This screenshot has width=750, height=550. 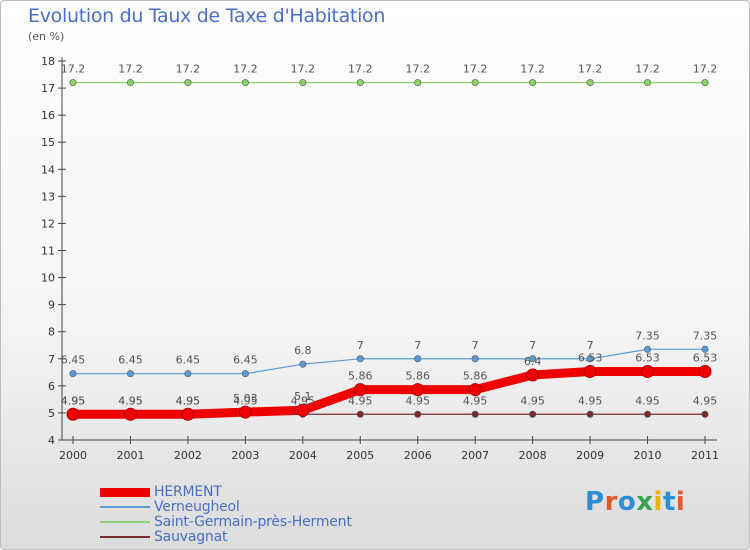 What do you see at coordinates (191, 537) in the screenshot?
I see `legend-label: Sauvagnat` at bounding box center [191, 537].